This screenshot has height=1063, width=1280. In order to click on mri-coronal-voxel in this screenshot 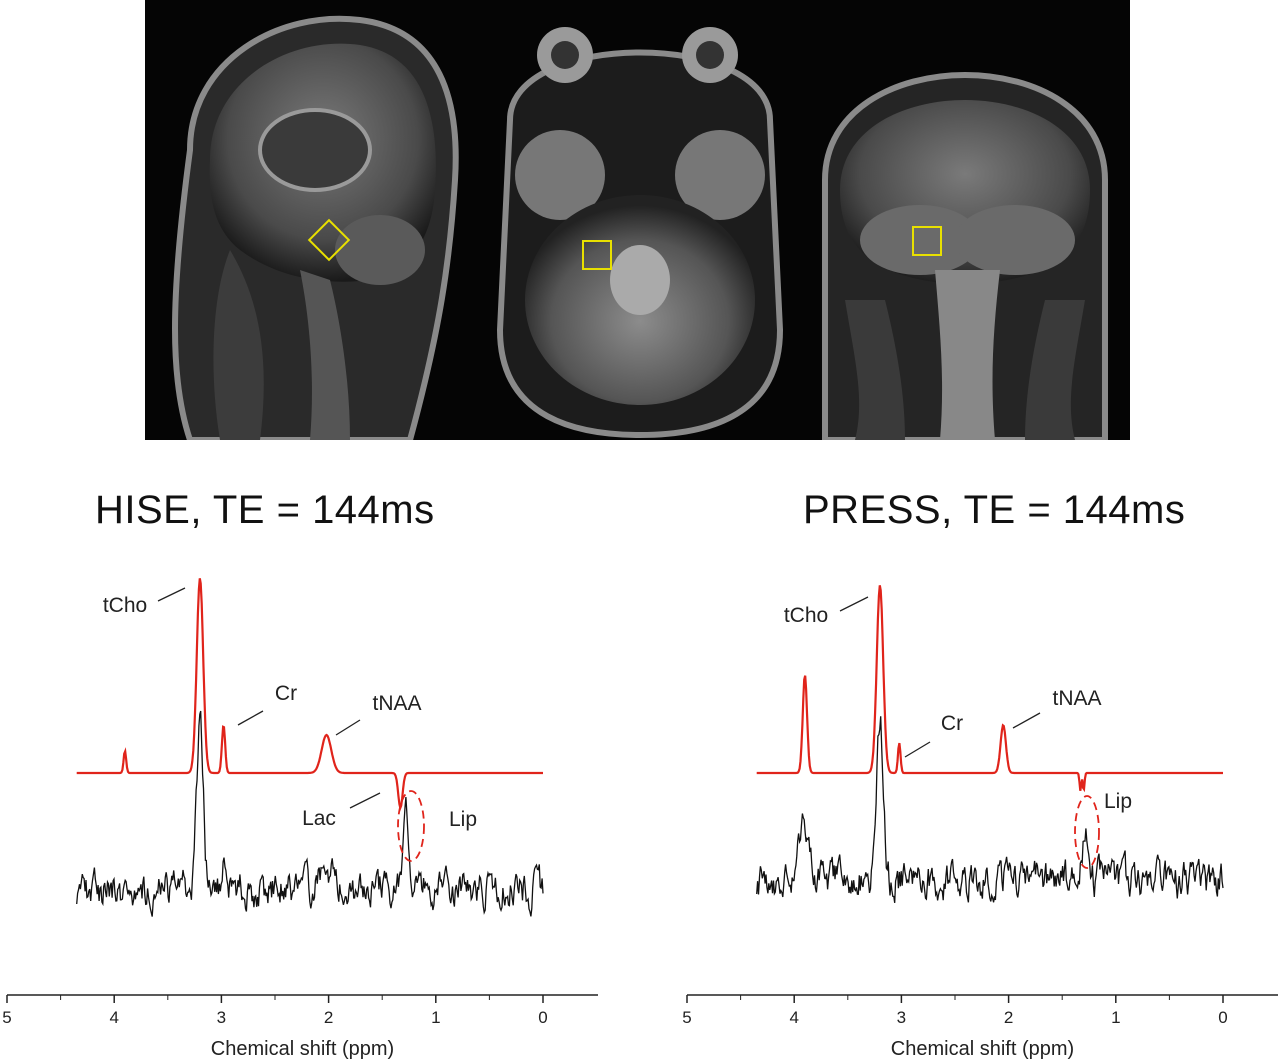, I will do `click(927, 241)`.